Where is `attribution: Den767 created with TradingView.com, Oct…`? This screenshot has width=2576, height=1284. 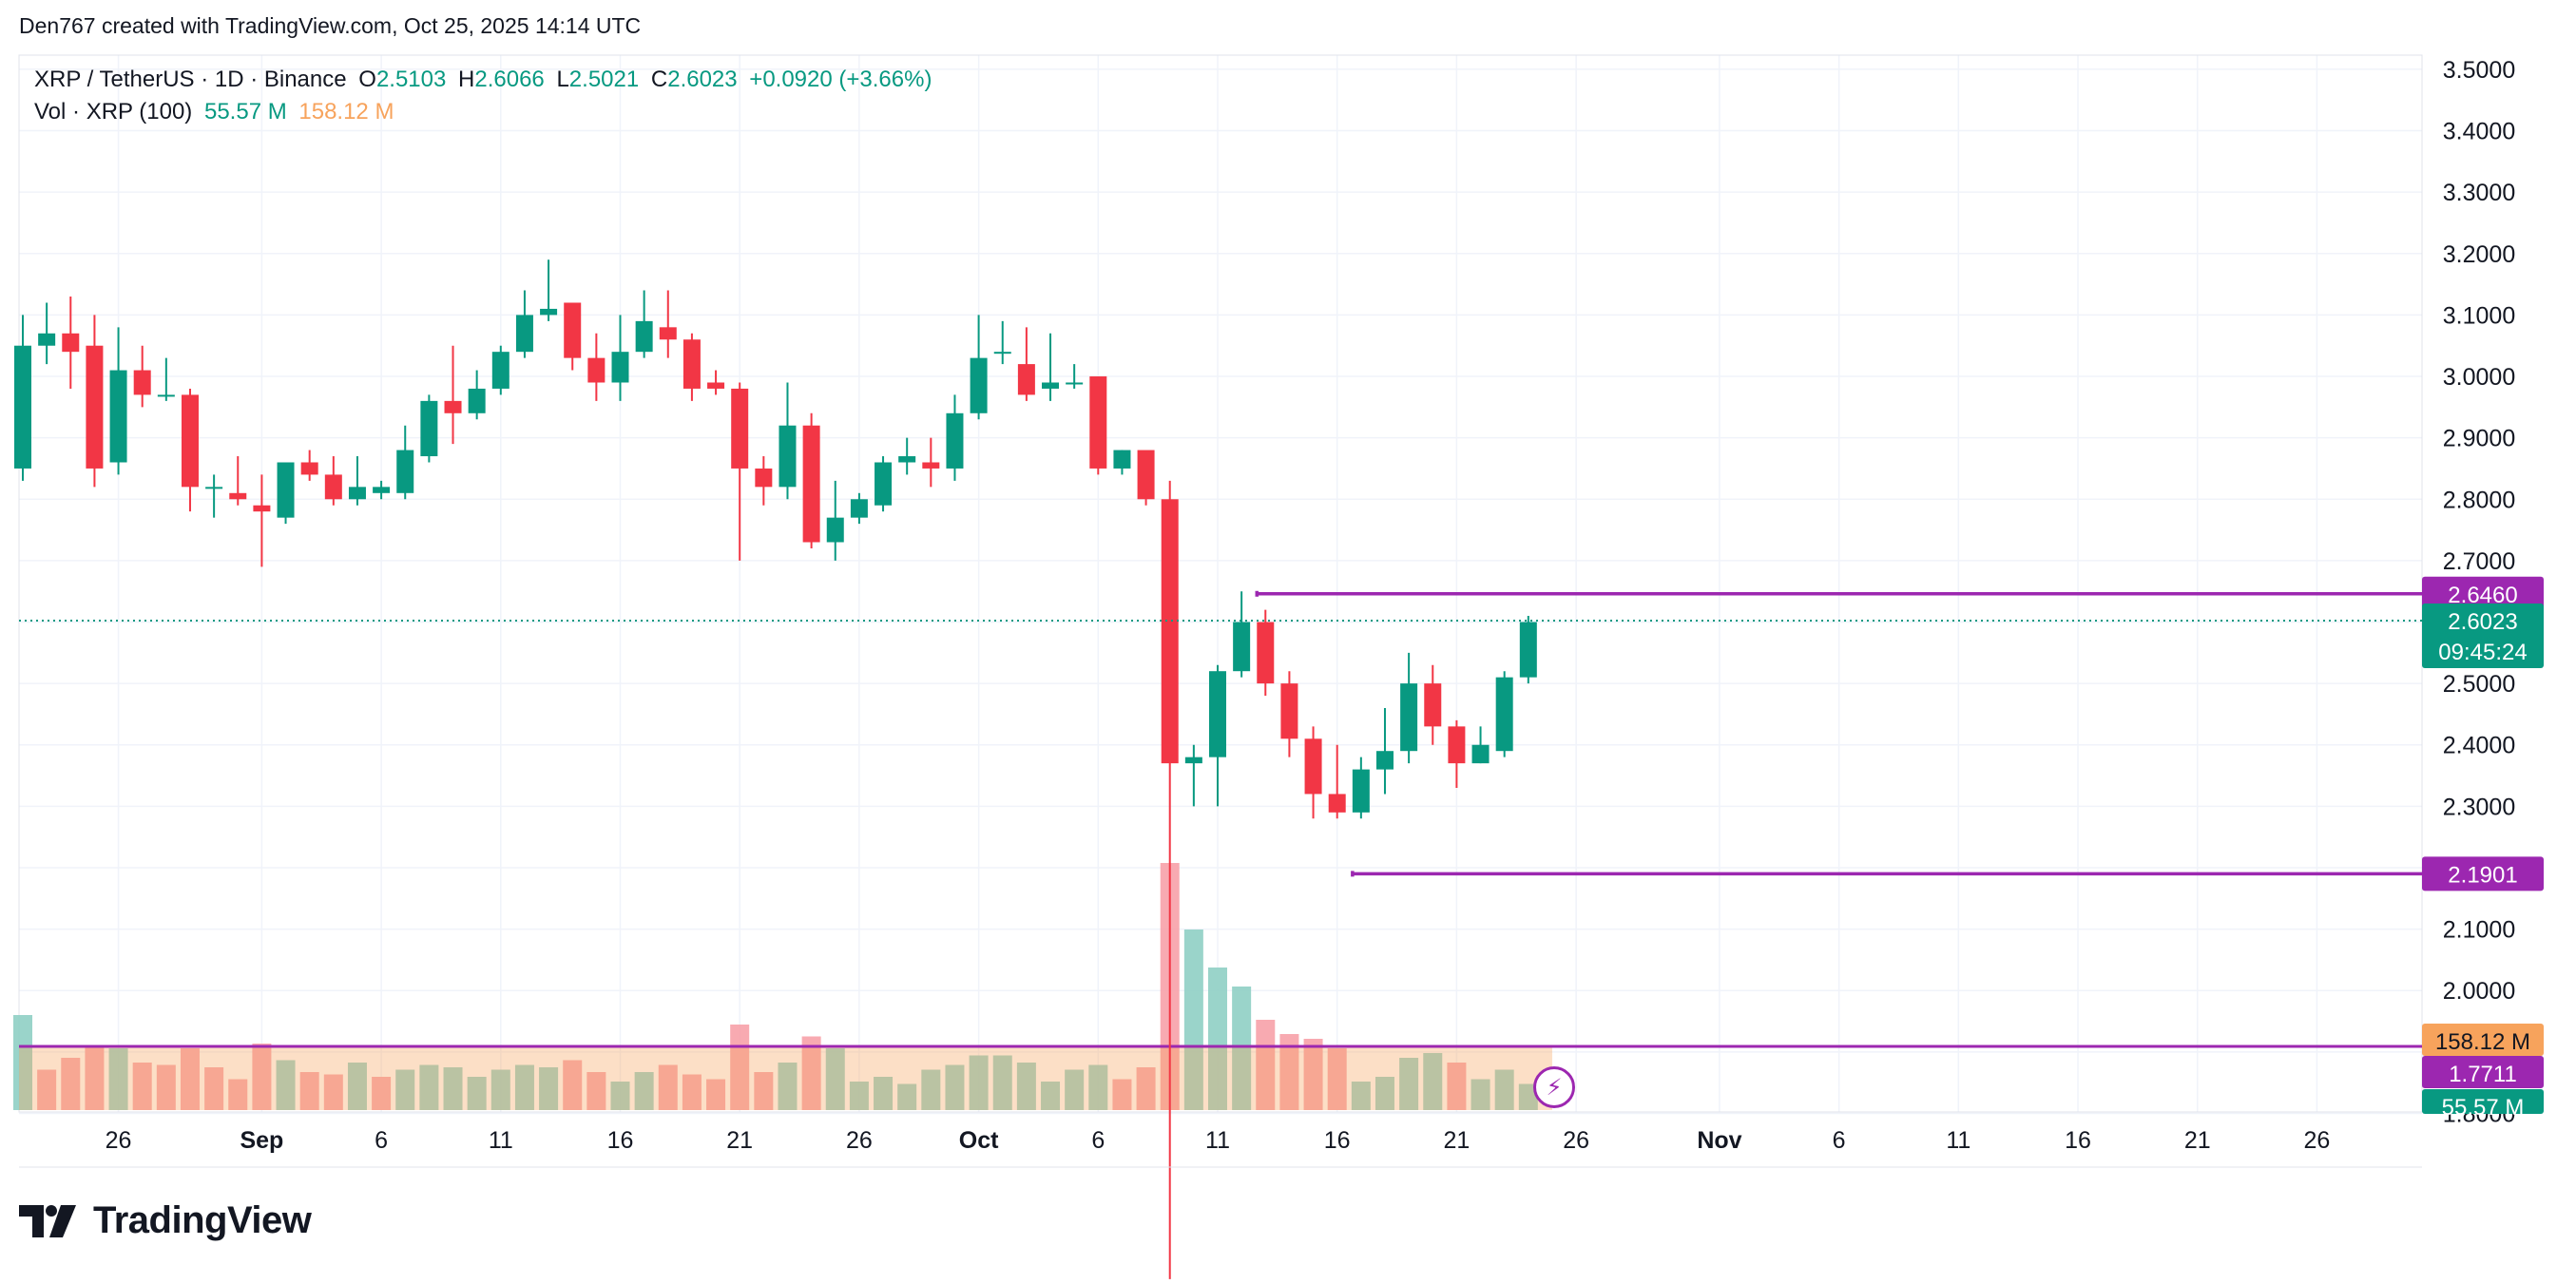
attribution: Den767 created with TradingView.com, Oct… is located at coordinates (330, 25).